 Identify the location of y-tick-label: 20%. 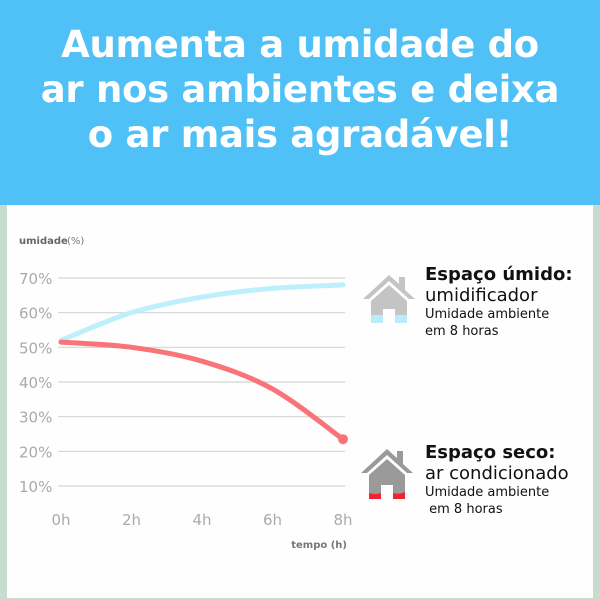
(35, 452).